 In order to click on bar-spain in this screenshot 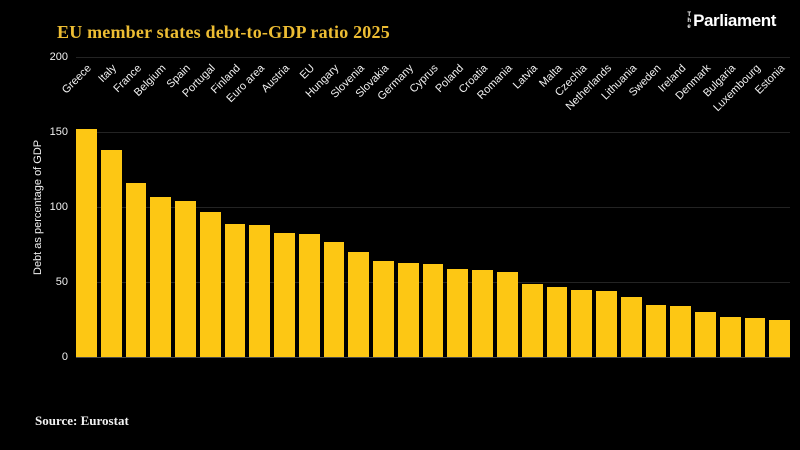, I will do `click(185, 279)`.